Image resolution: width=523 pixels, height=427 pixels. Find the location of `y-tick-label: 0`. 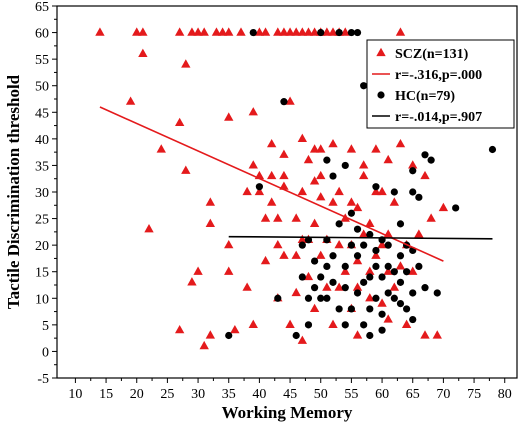

y-tick-label: 0 is located at coordinates (45, 352).